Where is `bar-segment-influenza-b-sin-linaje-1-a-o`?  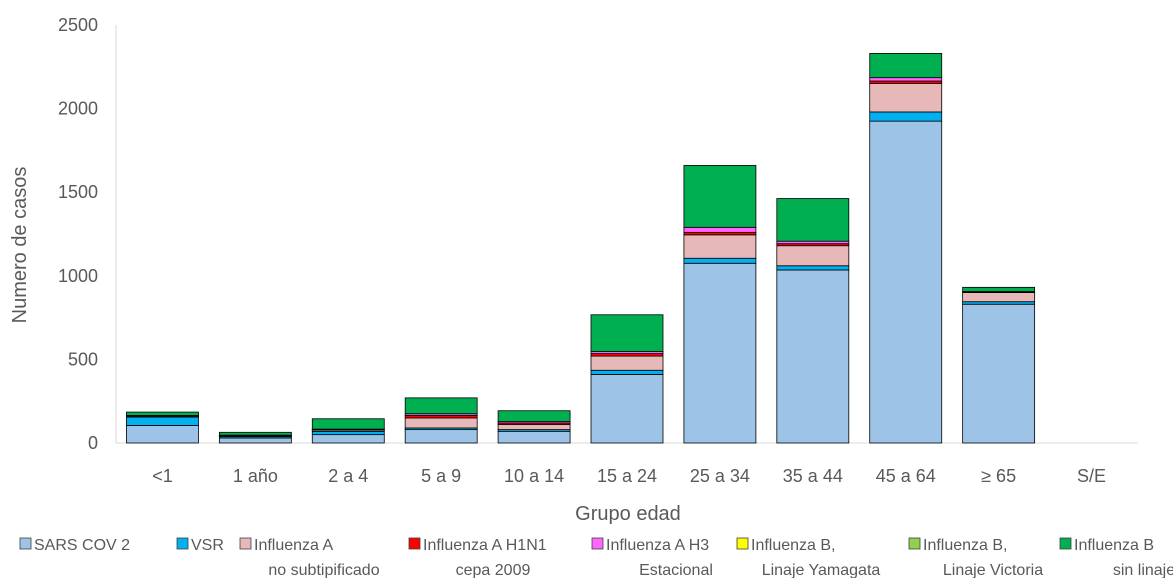 bar-segment-influenza-b-sin-linaje-1-a-o is located at coordinates (255, 433).